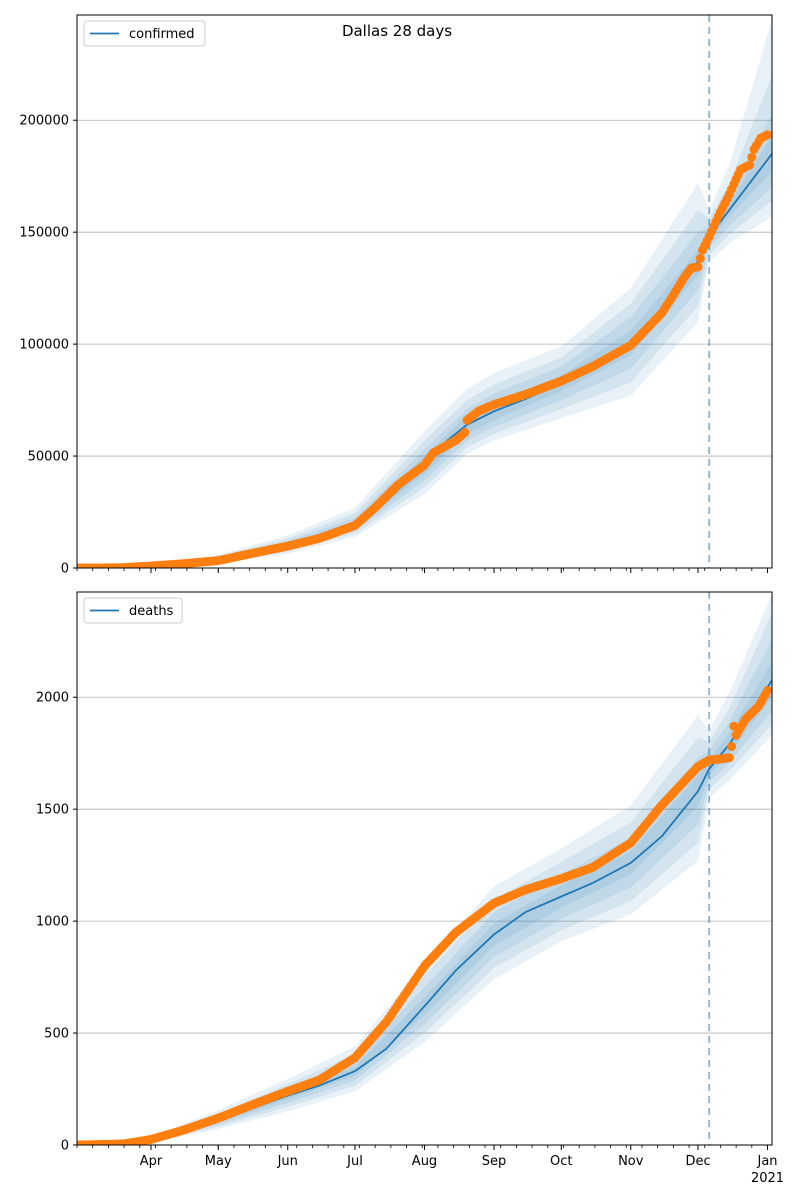  Describe the element at coordinates (287, 1161) in the screenshot. I see `x-tick-label: Jun` at that location.